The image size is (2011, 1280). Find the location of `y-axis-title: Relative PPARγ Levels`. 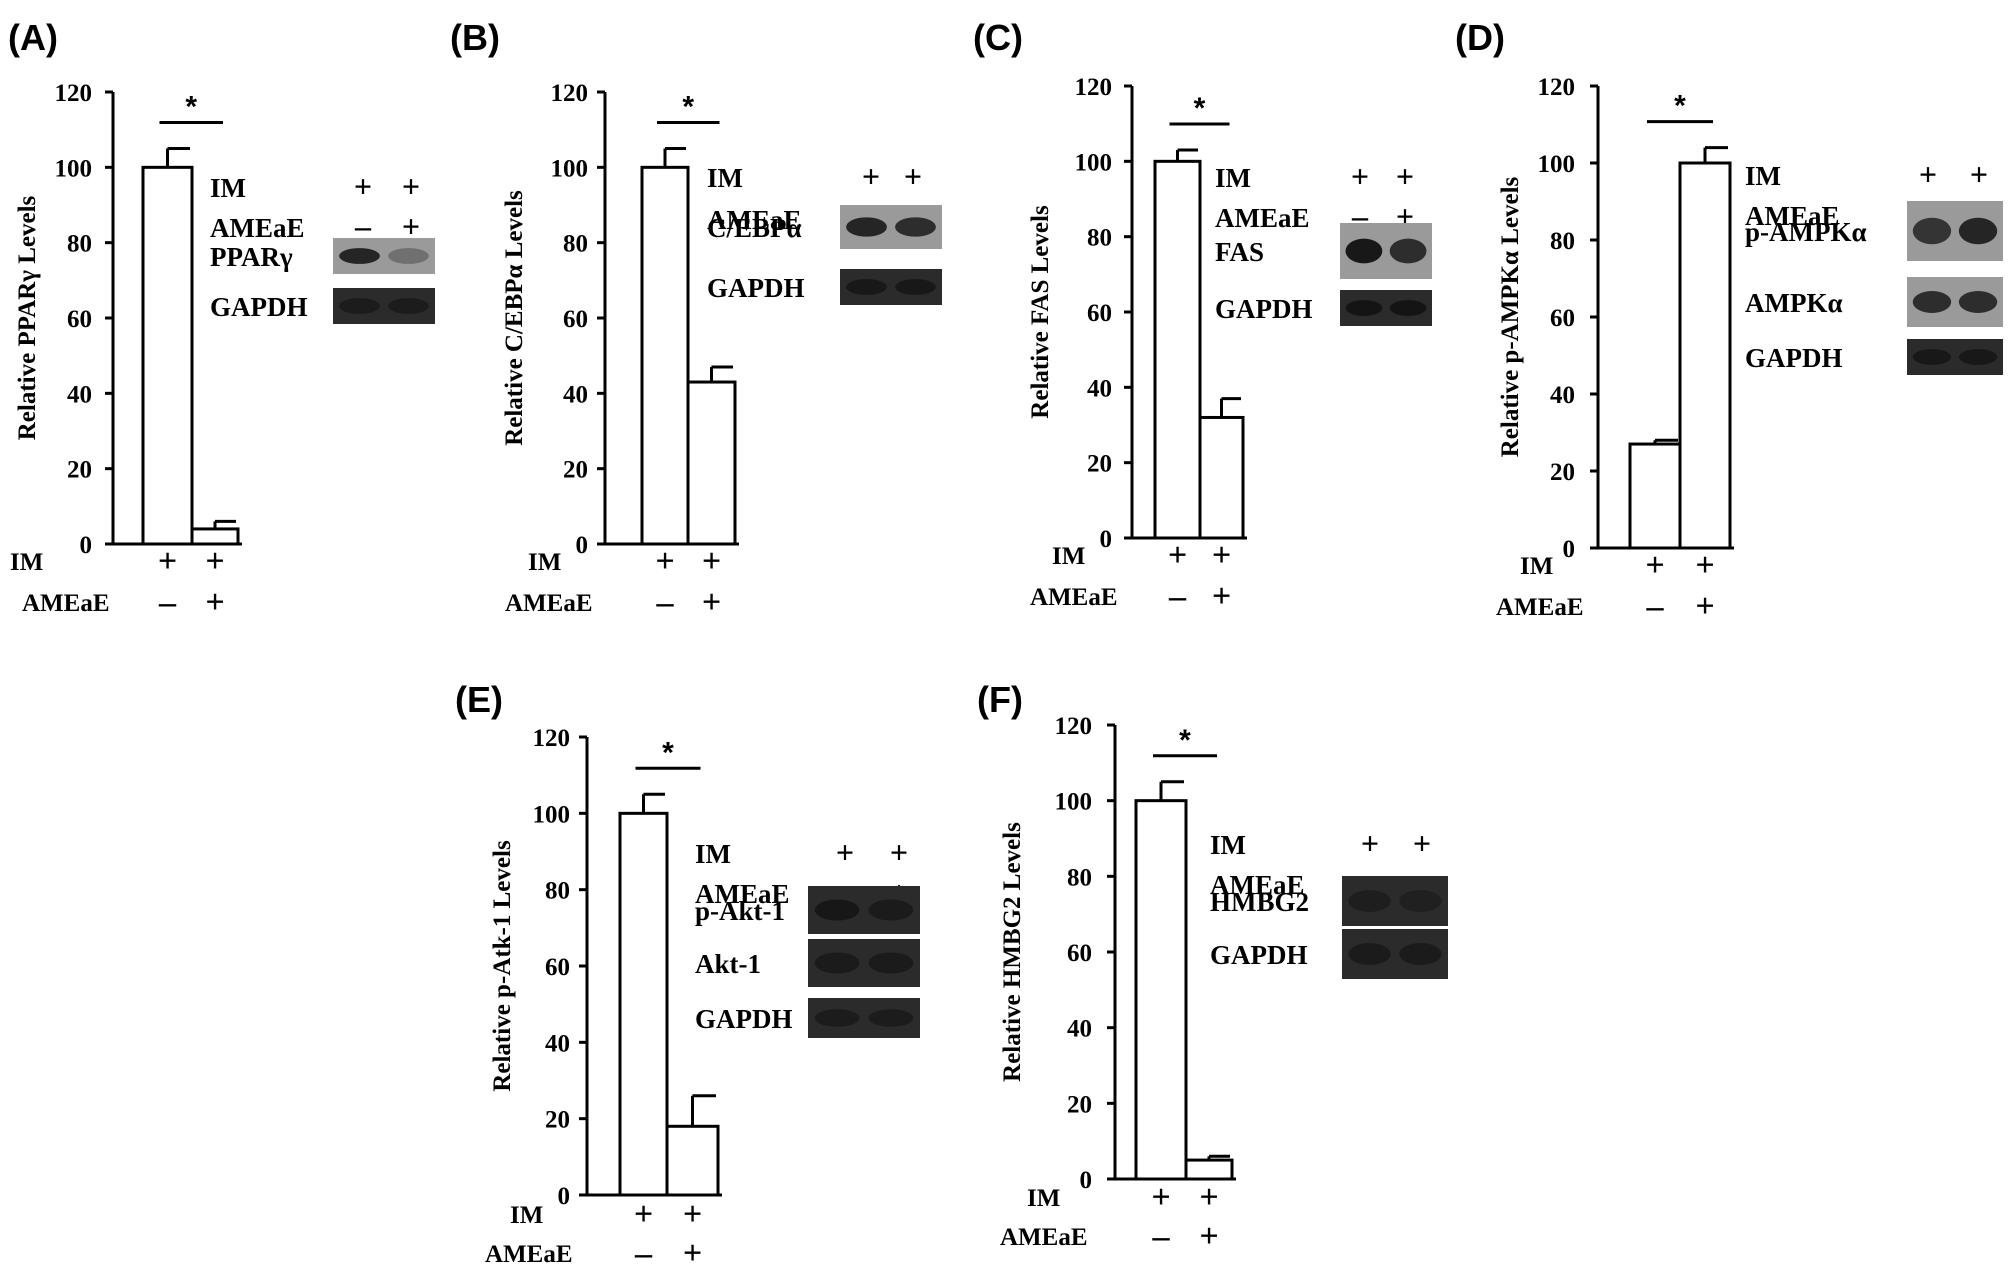

y-axis-title: Relative PPARγ Levels is located at coordinates (27, 317).